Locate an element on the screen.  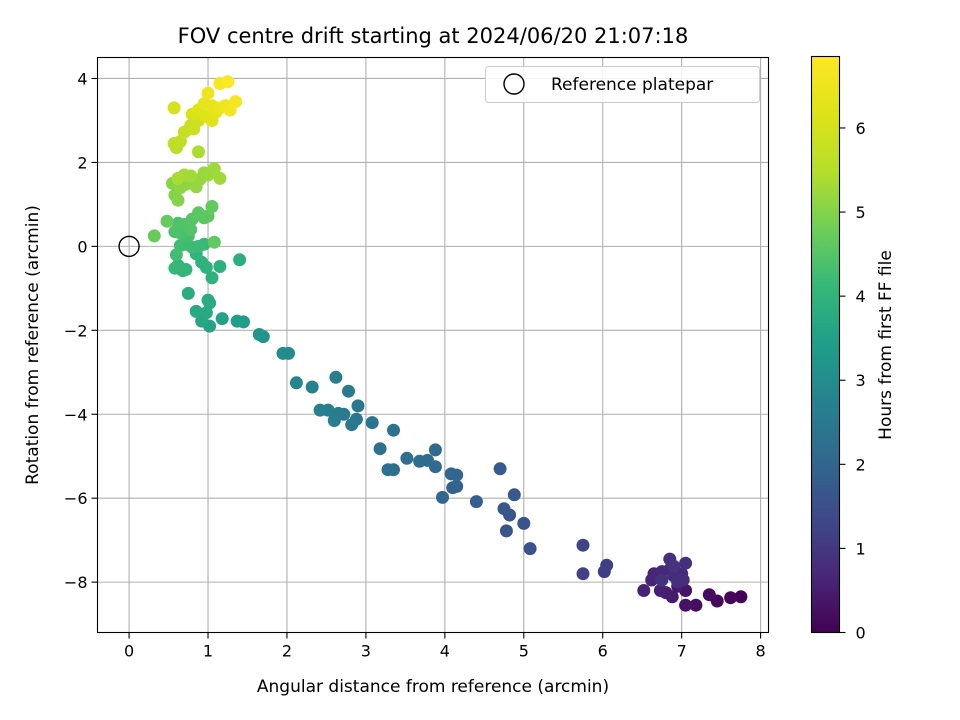
legend: Reference platepar is located at coordinates (622, 84).